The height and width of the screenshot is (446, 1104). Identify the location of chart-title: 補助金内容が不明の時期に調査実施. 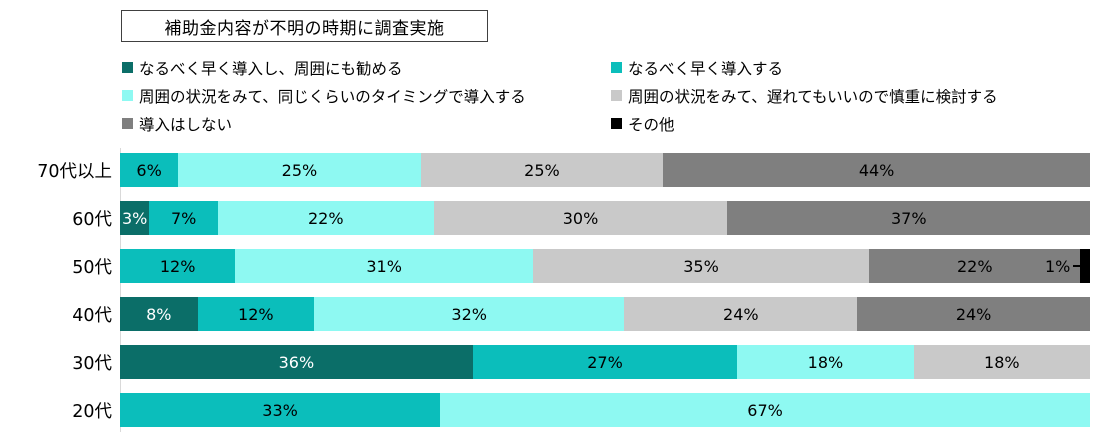
(304, 28).